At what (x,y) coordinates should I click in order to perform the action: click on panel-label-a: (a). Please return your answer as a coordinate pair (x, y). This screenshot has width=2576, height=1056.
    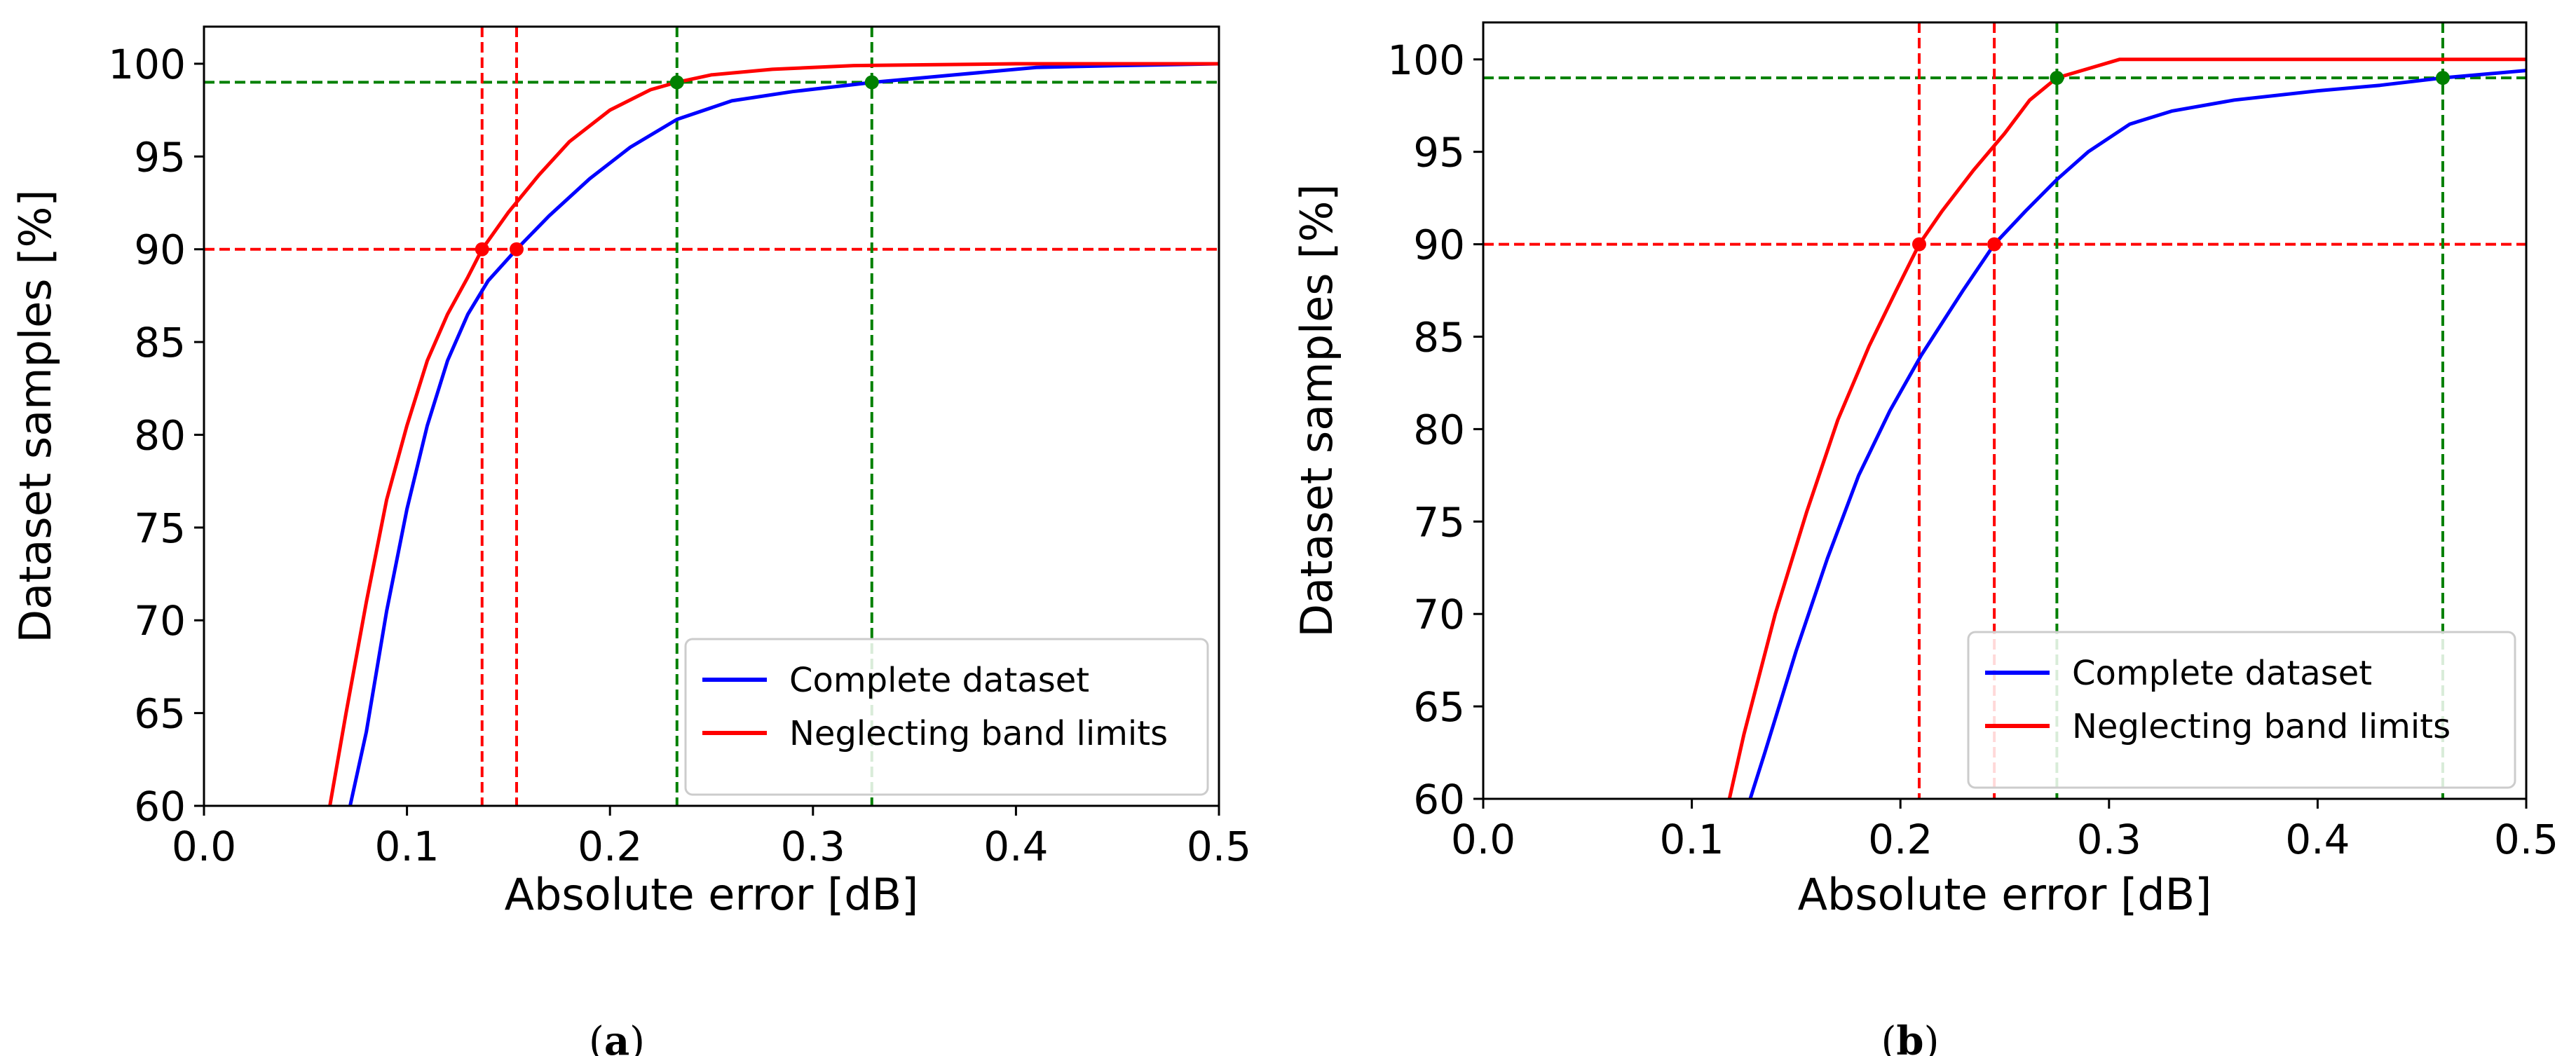
    Looking at the image, I should click on (617, 1037).